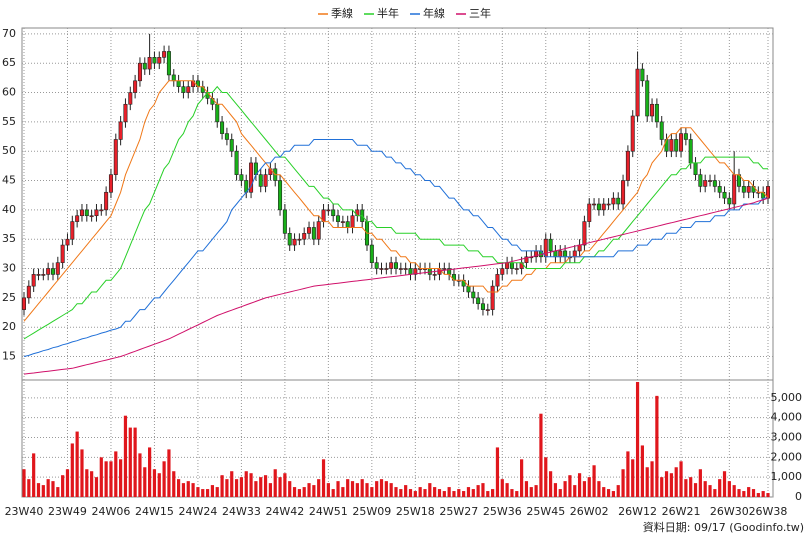 This screenshot has height=540, width=808. I want to click on y-tick-label: 55, so click(9, 121).